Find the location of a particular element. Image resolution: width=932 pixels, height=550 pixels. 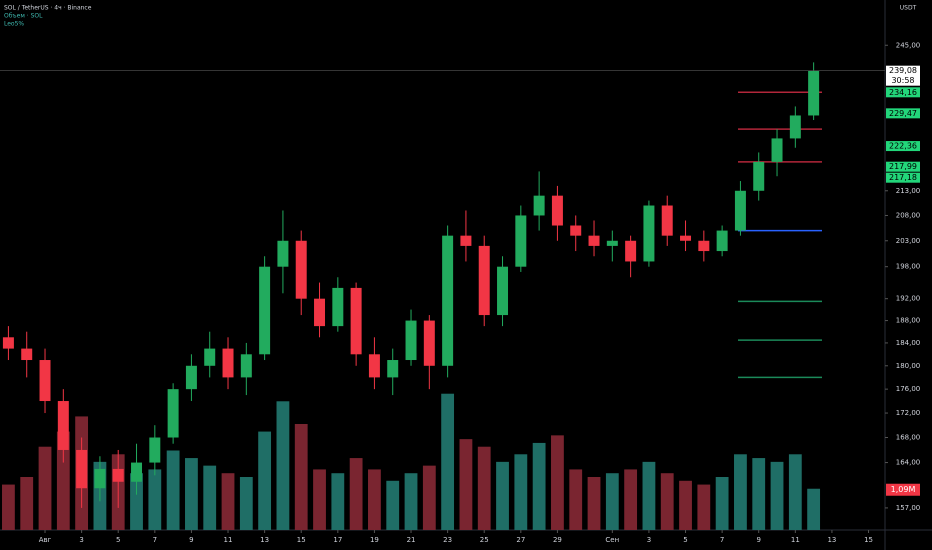

y-tick-label: 208,00 is located at coordinates (908, 215).